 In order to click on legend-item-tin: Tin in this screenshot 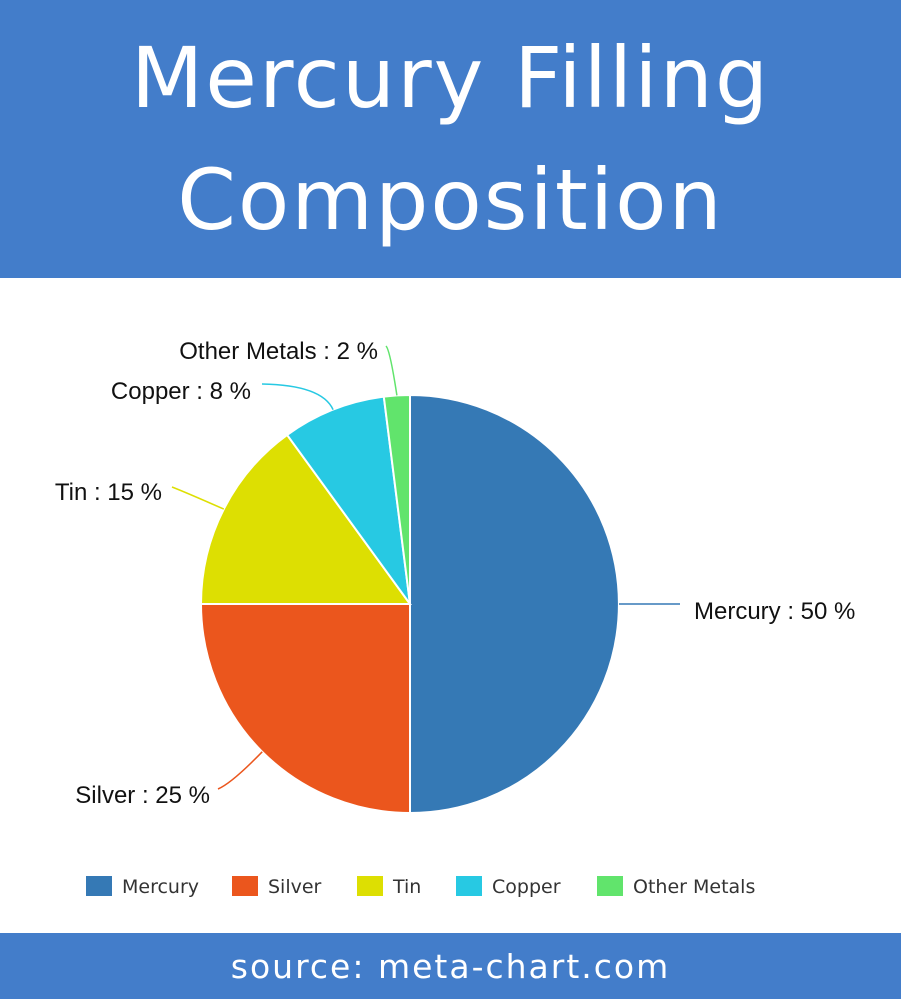, I will do `click(389, 887)`.